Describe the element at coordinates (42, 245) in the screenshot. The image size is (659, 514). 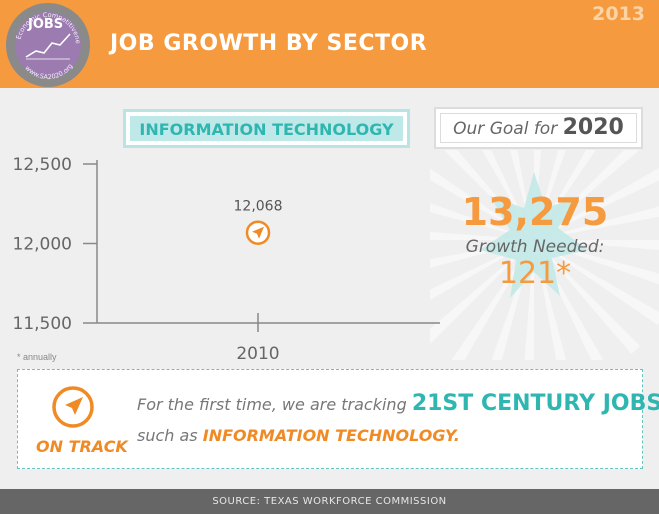
I see `y-tick-label: 12,000` at that location.